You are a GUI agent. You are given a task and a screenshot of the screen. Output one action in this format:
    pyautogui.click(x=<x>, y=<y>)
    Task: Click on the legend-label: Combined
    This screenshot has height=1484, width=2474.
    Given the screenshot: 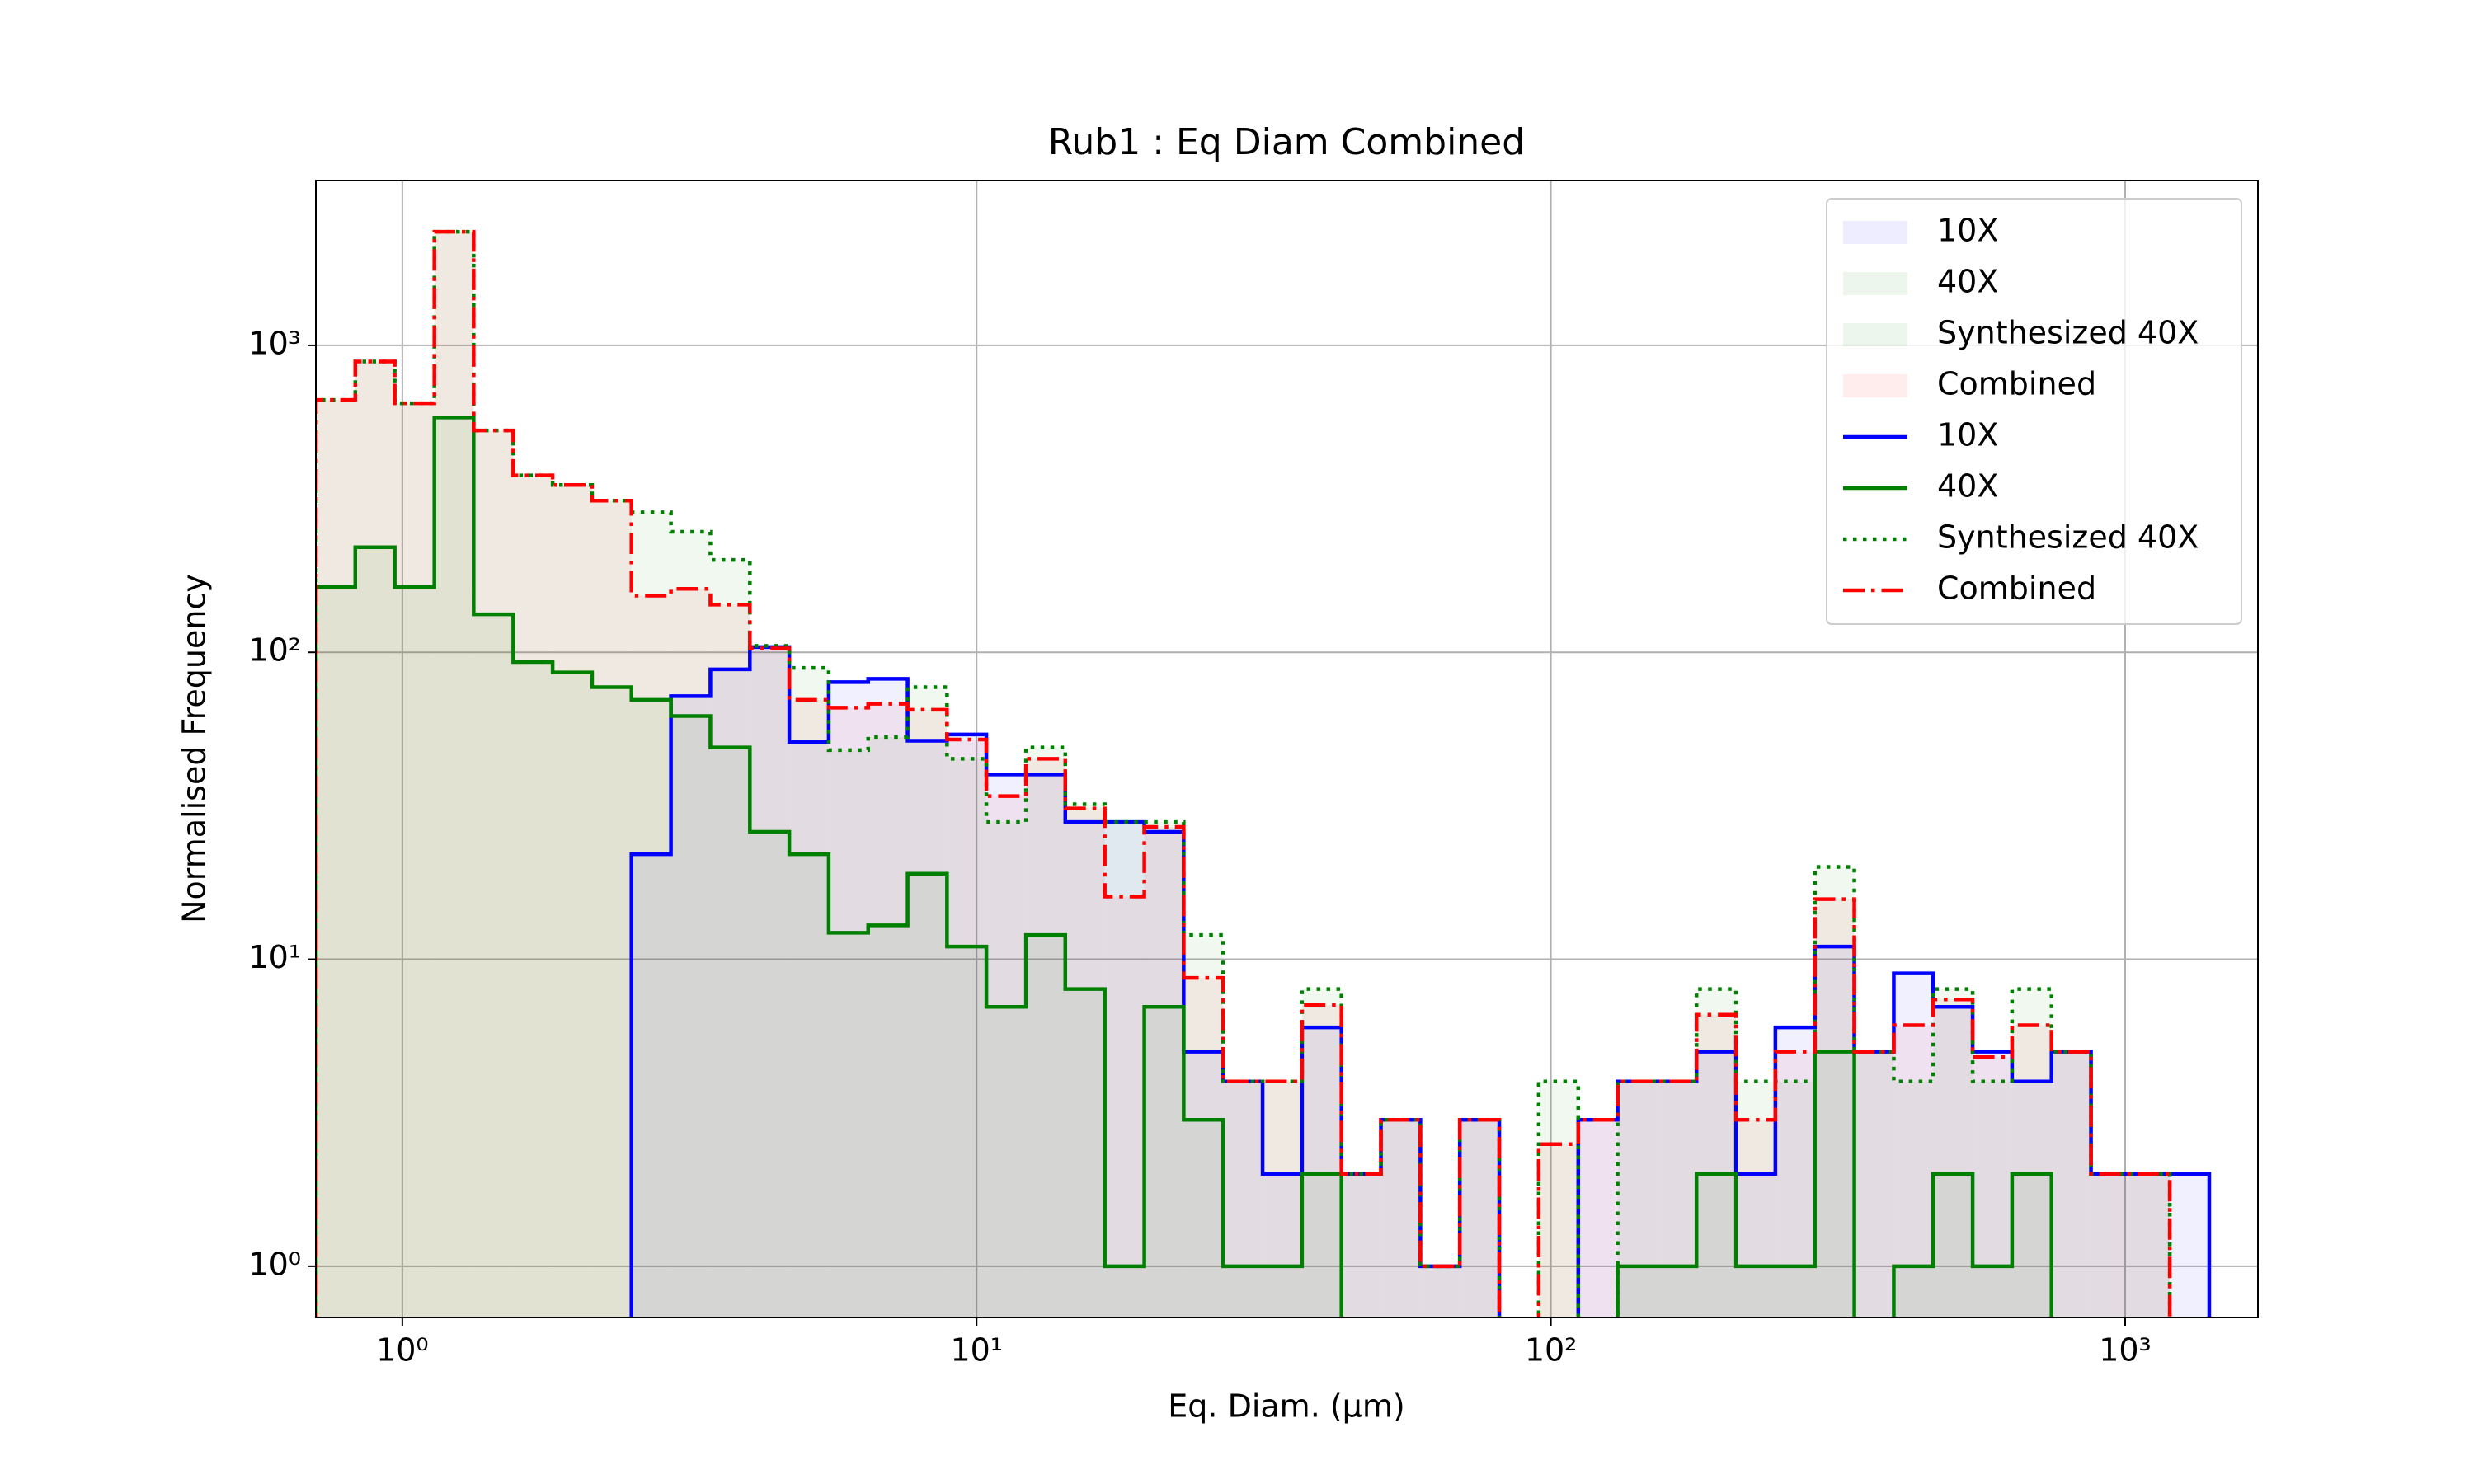 What is the action you would take?
    pyautogui.click(x=2016, y=589)
    